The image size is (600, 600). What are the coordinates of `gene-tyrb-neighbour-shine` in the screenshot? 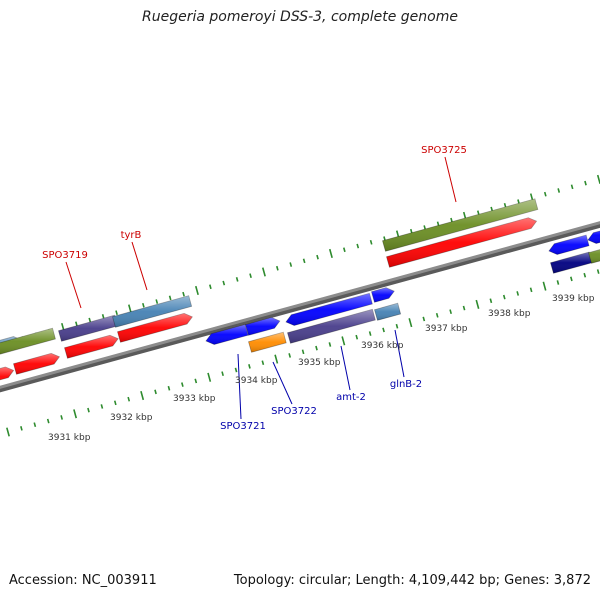 It's located at (88, 328).